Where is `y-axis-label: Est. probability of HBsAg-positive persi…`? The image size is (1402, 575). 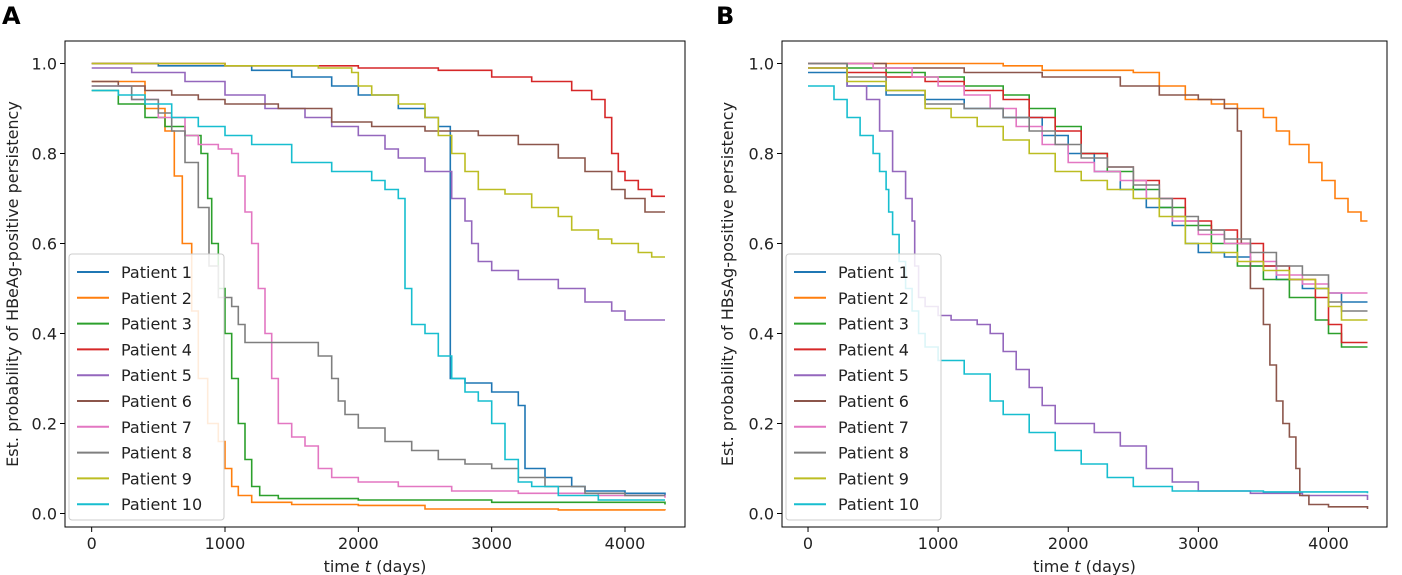 y-axis-label: Est. probability of HBsAg-positive persi… is located at coordinates (727, 284).